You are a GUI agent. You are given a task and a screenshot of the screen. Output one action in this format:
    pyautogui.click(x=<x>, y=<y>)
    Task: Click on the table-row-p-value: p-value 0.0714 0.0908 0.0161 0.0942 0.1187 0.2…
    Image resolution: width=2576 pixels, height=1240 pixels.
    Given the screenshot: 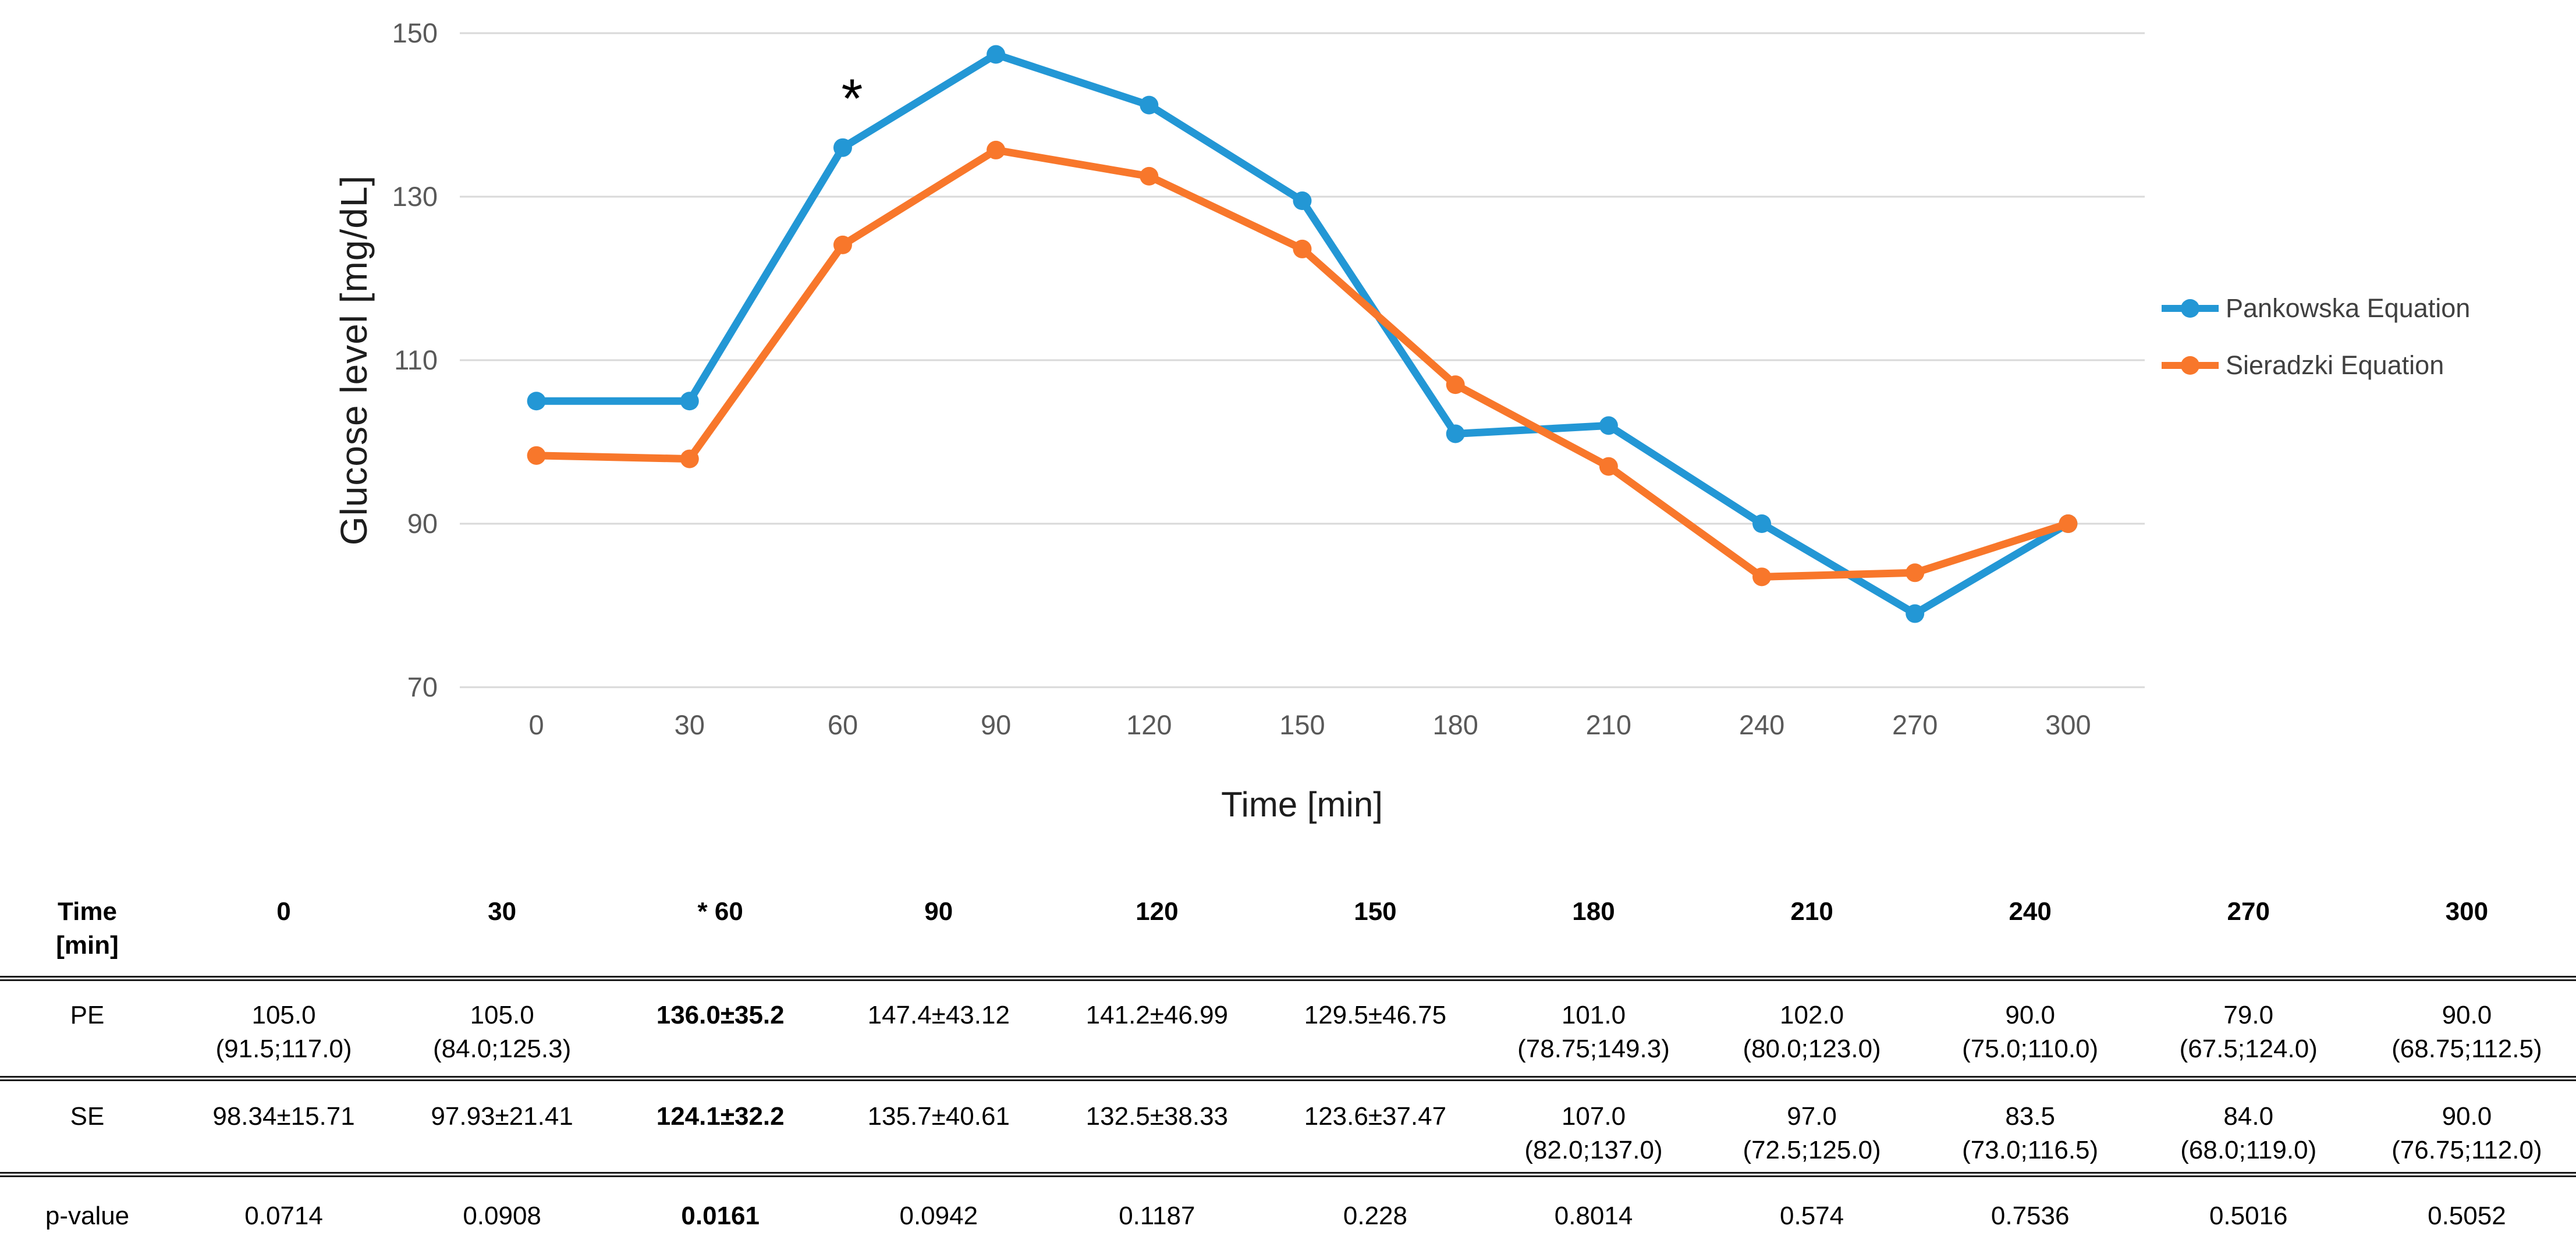 What is the action you would take?
    pyautogui.click(x=1288, y=1207)
    